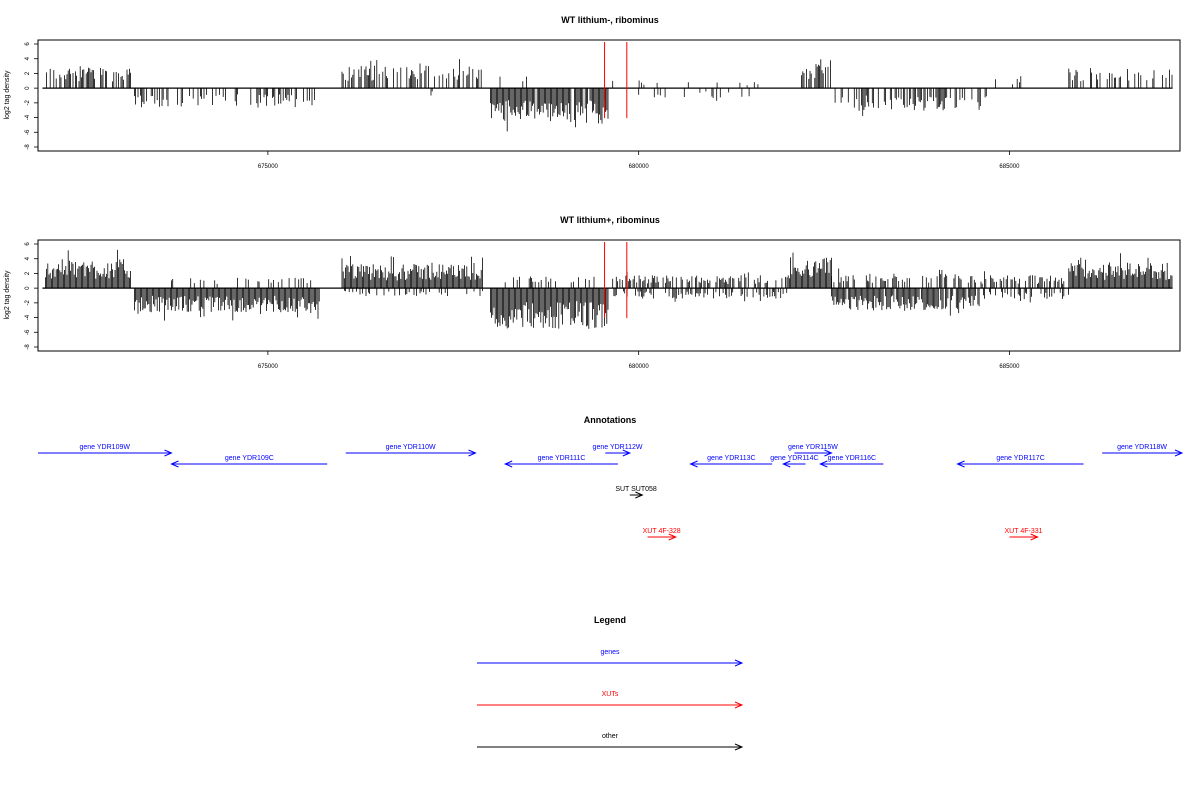 This screenshot has height=800, width=1200. What do you see at coordinates (610, 20) in the screenshot?
I see `panel-1-title: WT lithium-, ribominus` at bounding box center [610, 20].